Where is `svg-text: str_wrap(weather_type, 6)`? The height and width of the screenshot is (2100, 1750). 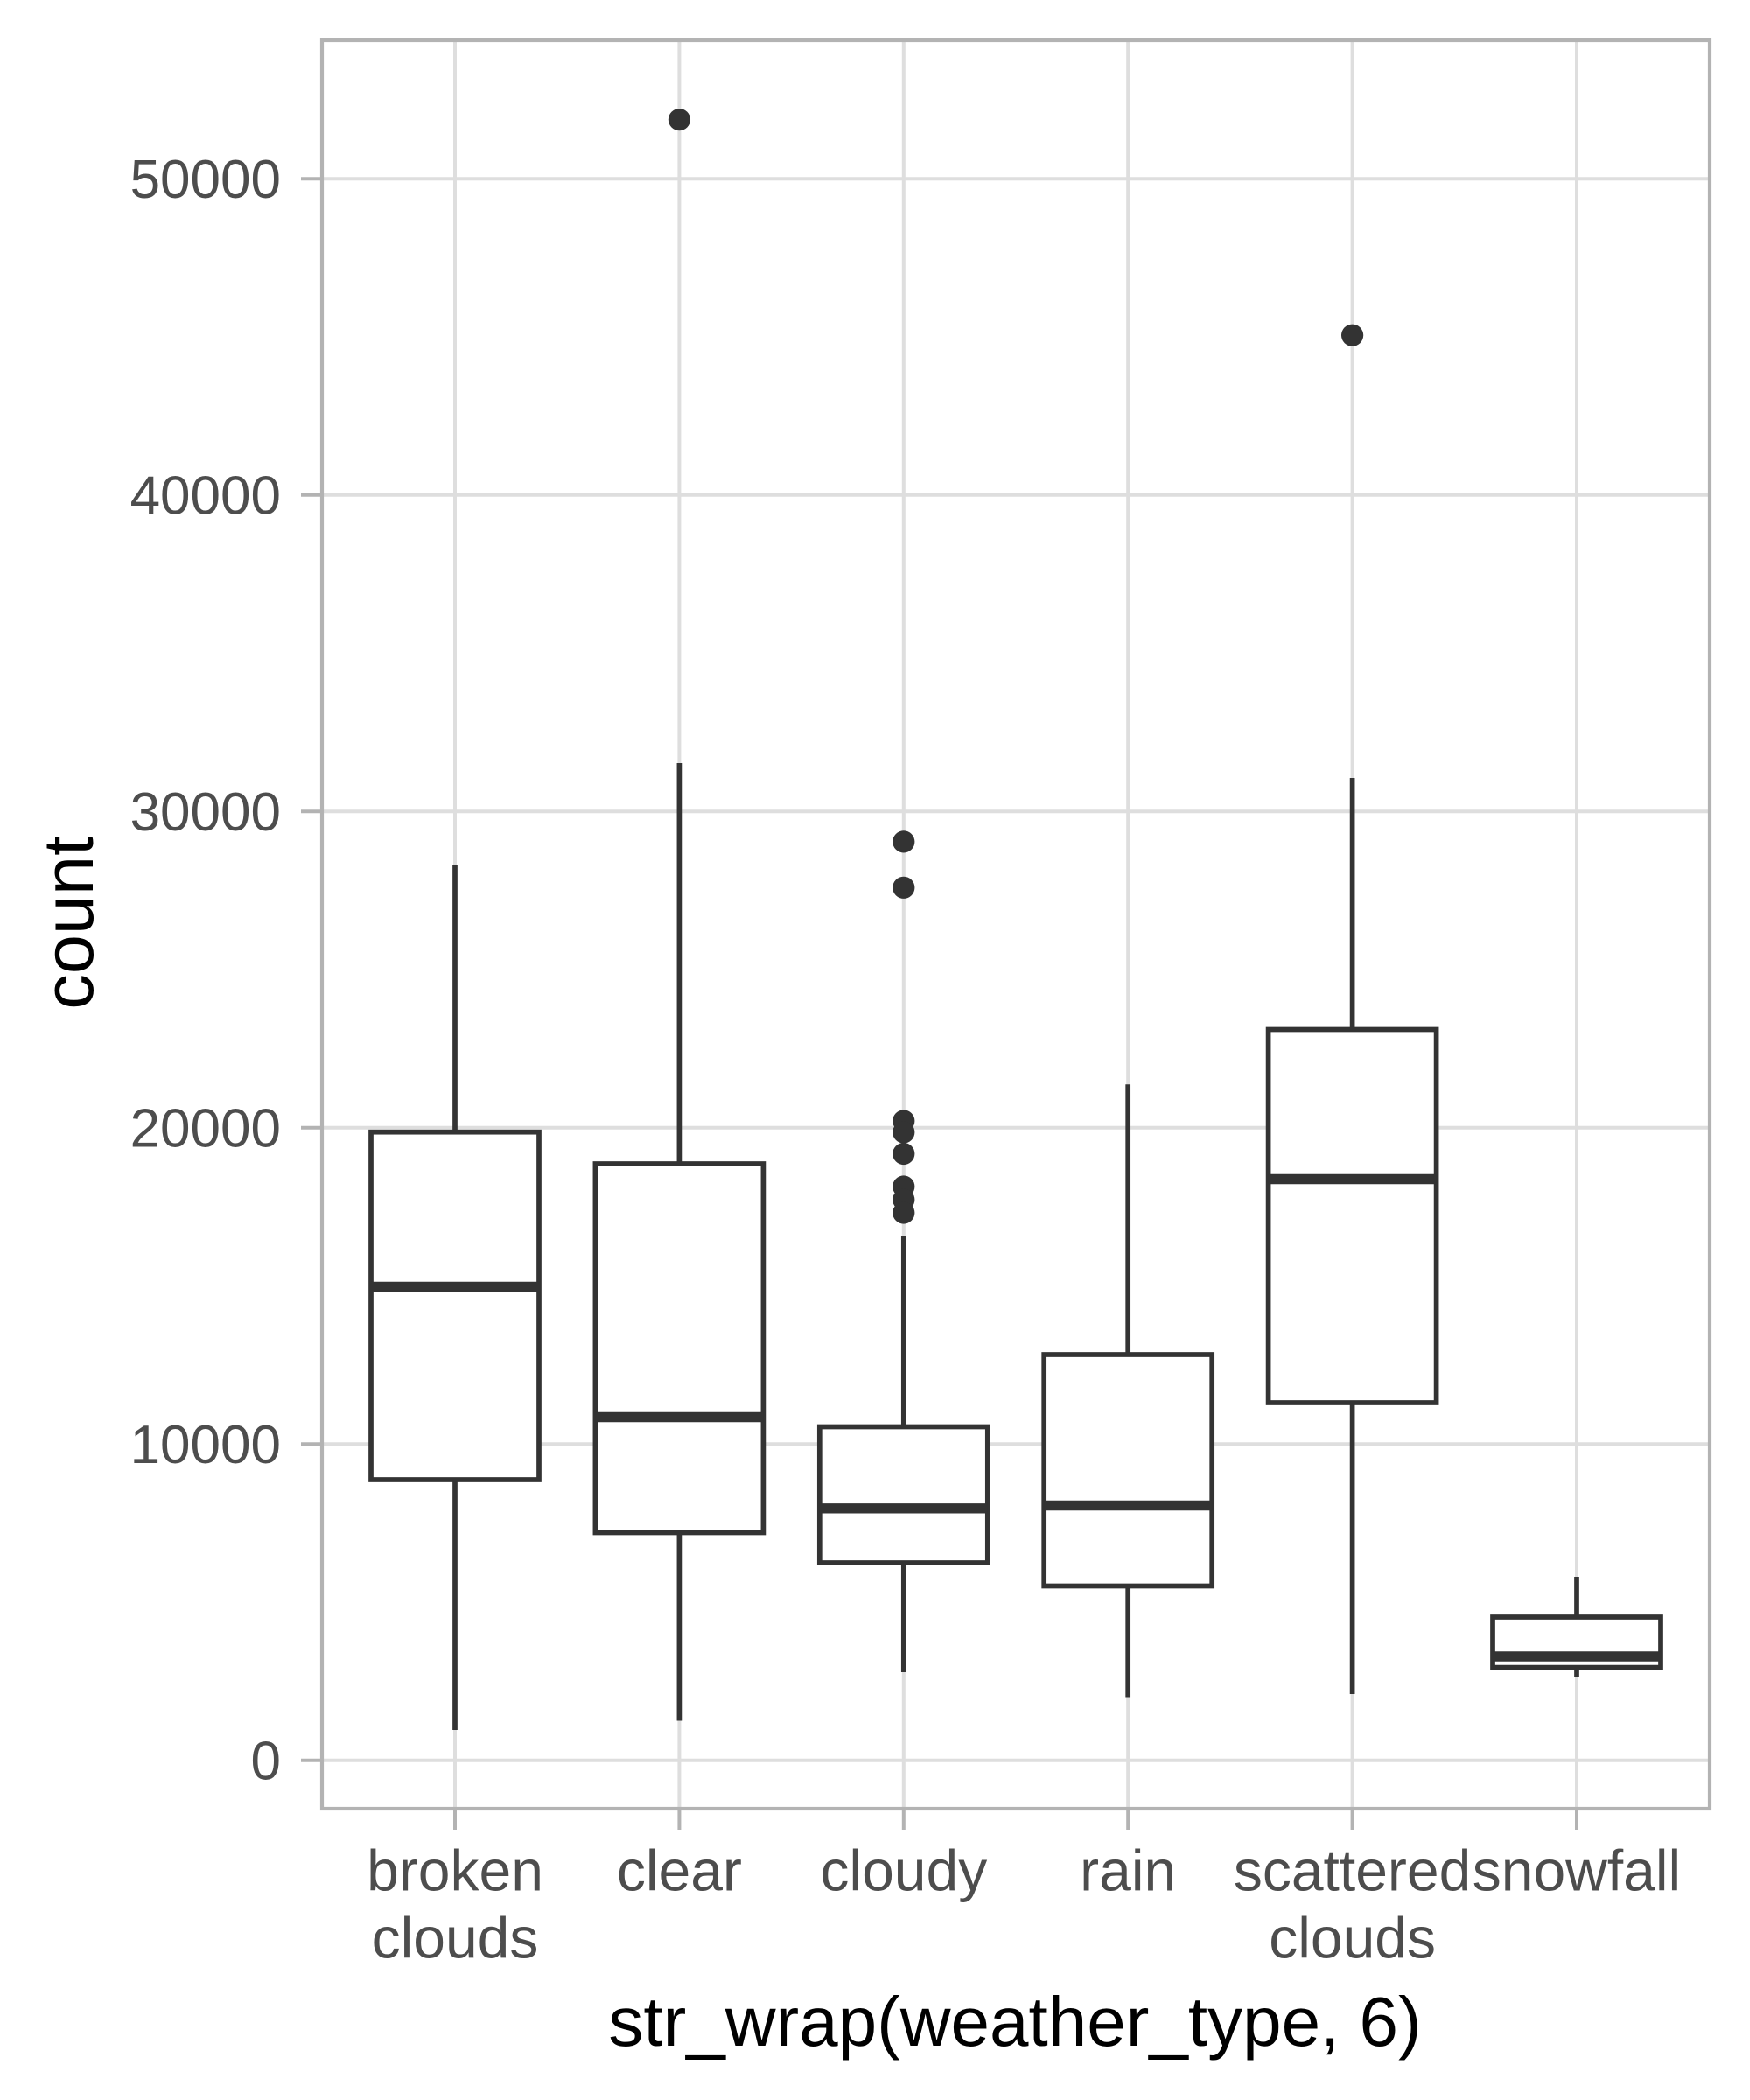
svg-text: str_wrap(weather_type, 6) is located at coordinates (1014, 2022).